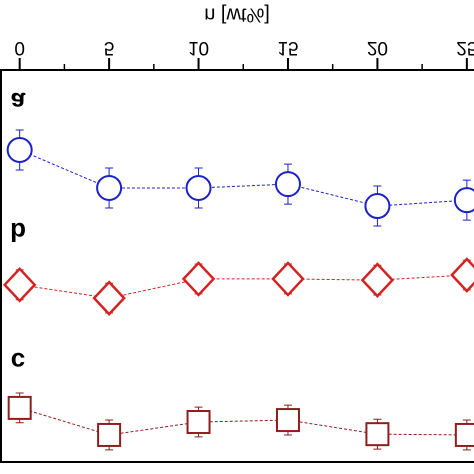 This screenshot has width=474, height=474. I want to click on x-axis-label: n [wt%], so click(237, 15).